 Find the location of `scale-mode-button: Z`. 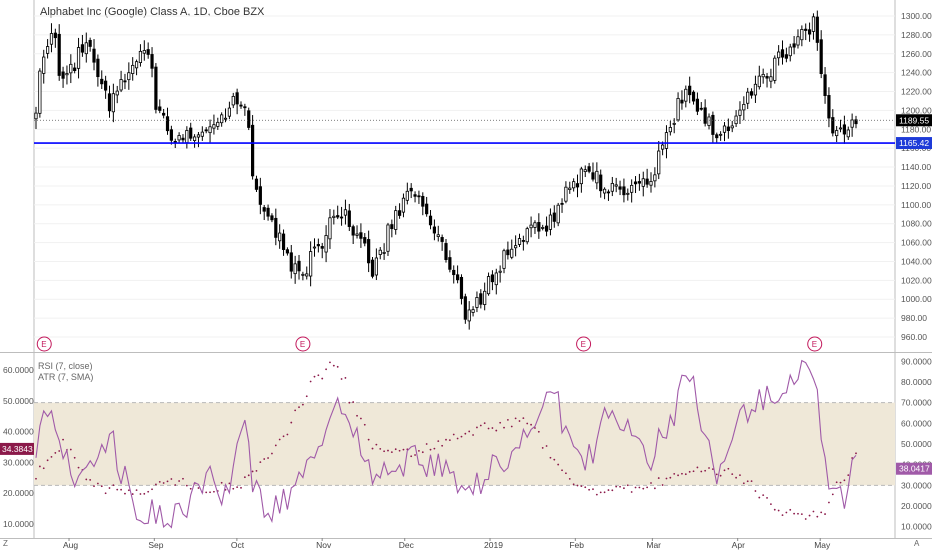

scale-mode-button: Z is located at coordinates (5, 543).